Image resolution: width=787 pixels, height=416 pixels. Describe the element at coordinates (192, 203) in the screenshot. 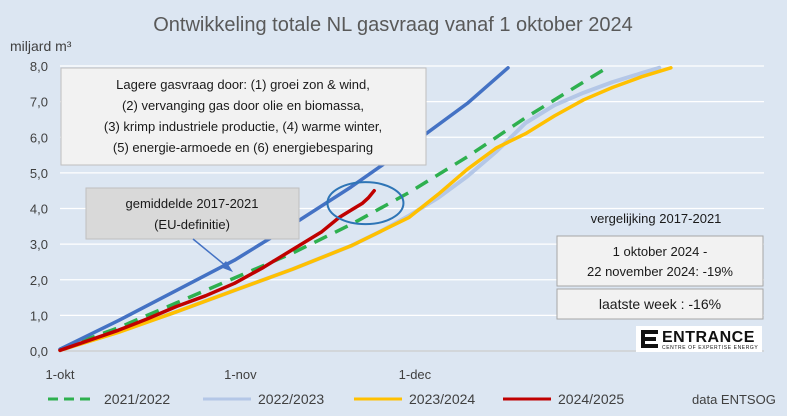

I see `average-label-line: gemiddelde 2017-2021` at that location.